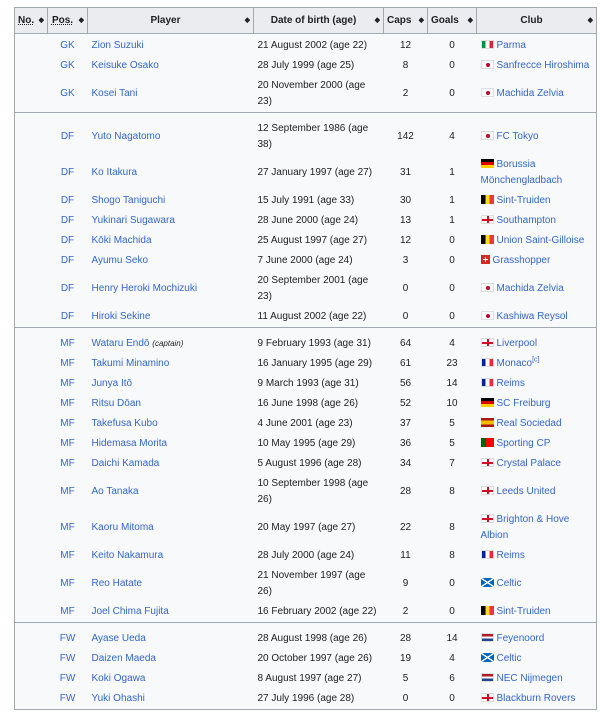 The width and height of the screenshot is (609, 728). What do you see at coordinates (121, 240) in the screenshot?
I see `player-link: Kōki Machida` at bounding box center [121, 240].